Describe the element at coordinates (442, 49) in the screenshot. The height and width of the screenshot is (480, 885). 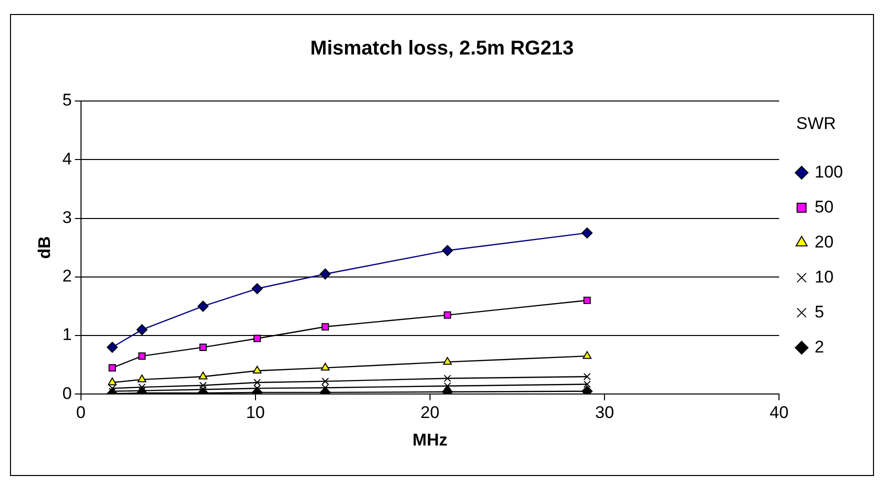
I see `chart-title: Mismatch loss, 2.5m RG213` at that location.